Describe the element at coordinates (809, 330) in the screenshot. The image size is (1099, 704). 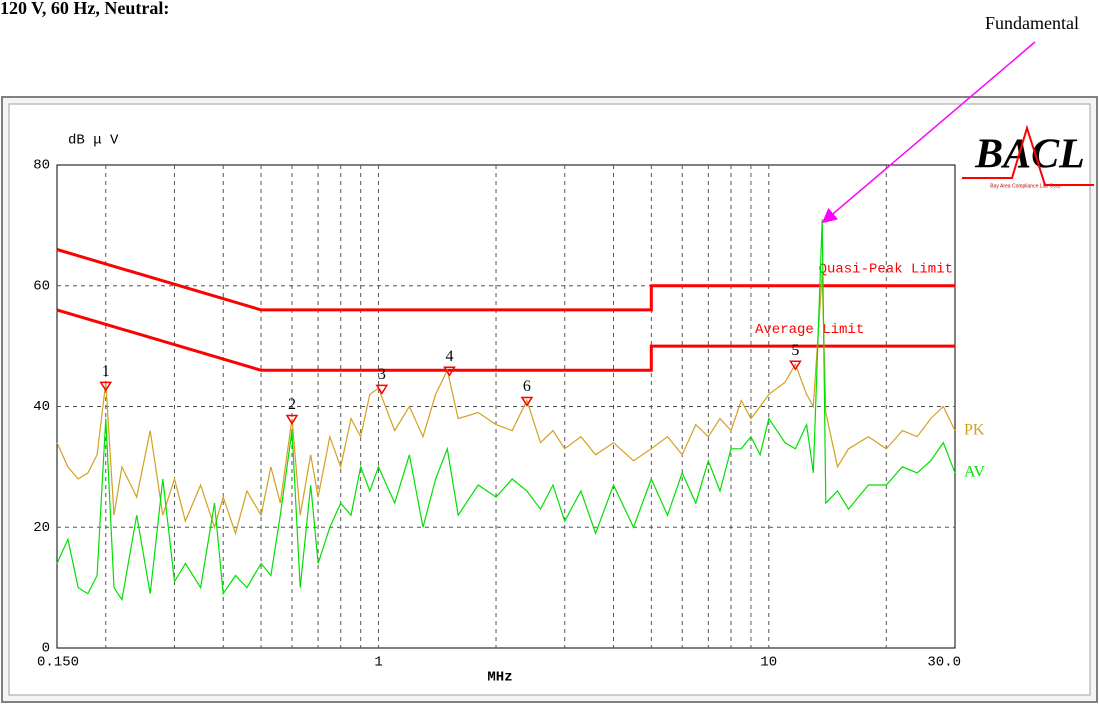
I see `limit-label: Average Limit` at that location.